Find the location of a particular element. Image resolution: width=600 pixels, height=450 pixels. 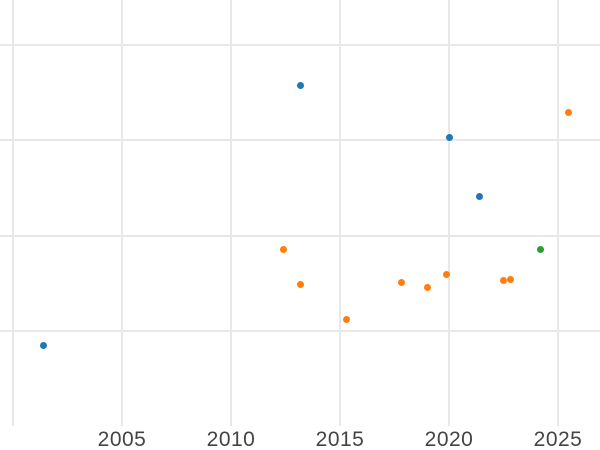

x-tick-label: 2010 is located at coordinates (231, 439).